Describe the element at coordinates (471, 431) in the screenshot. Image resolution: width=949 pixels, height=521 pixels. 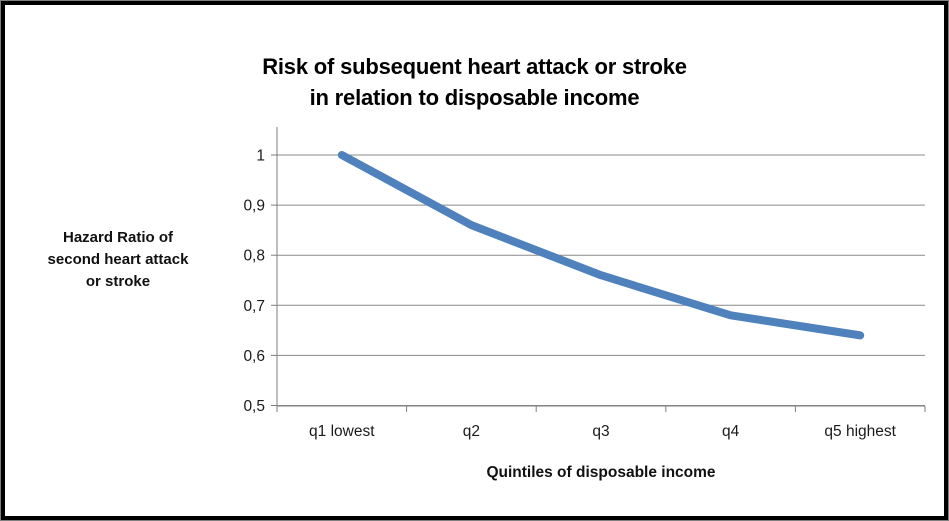
I see `x-category-label: q2` at that location.